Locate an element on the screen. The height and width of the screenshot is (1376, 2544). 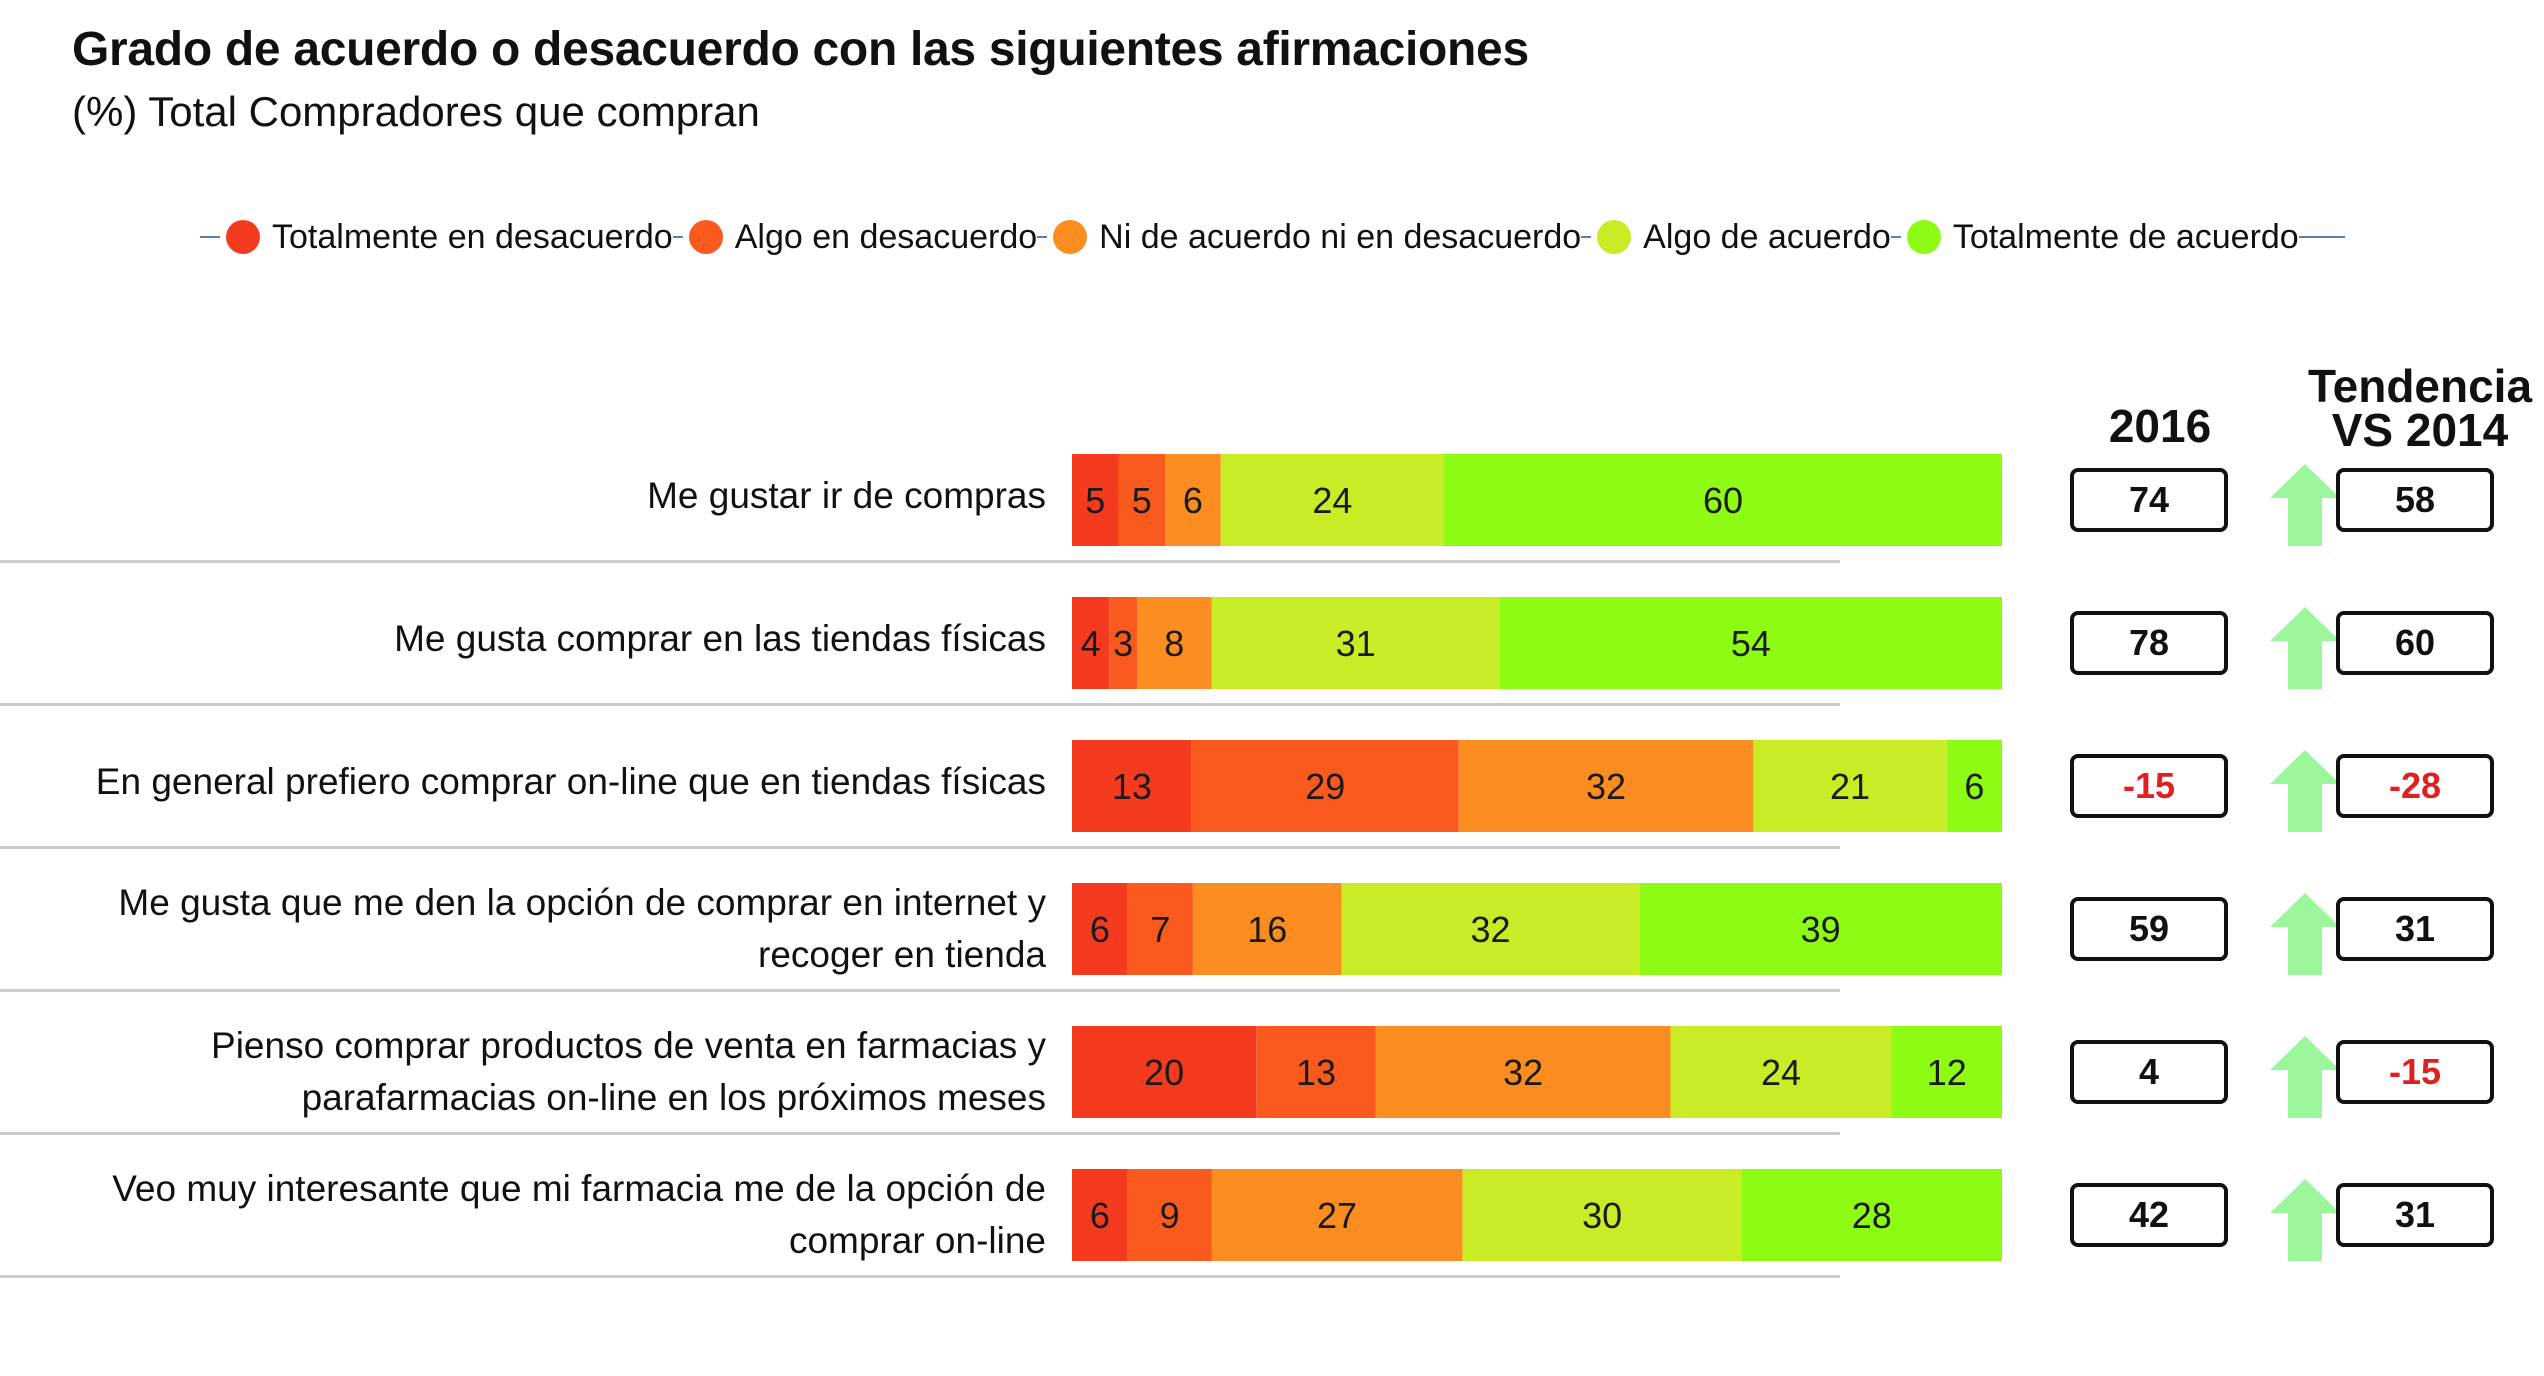
bar-value-label: 30 is located at coordinates (1602, 1215).